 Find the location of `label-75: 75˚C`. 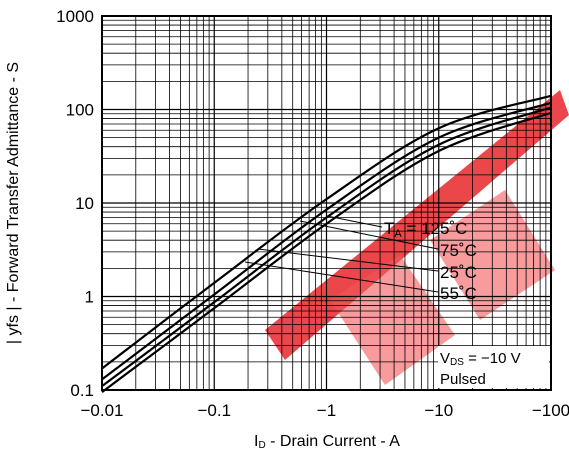

label-75: 75˚C is located at coordinates (458, 250).